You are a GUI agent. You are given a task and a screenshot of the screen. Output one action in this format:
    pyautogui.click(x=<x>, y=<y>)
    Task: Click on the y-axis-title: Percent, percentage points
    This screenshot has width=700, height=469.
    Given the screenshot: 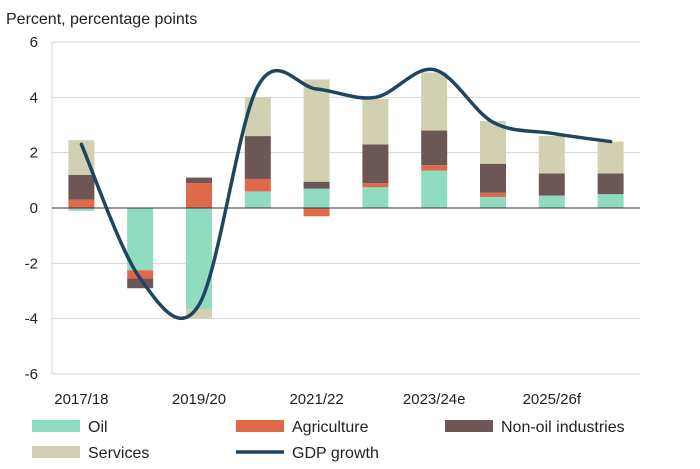 What is the action you would take?
    pyautogui.click(x=101, y=19)
    